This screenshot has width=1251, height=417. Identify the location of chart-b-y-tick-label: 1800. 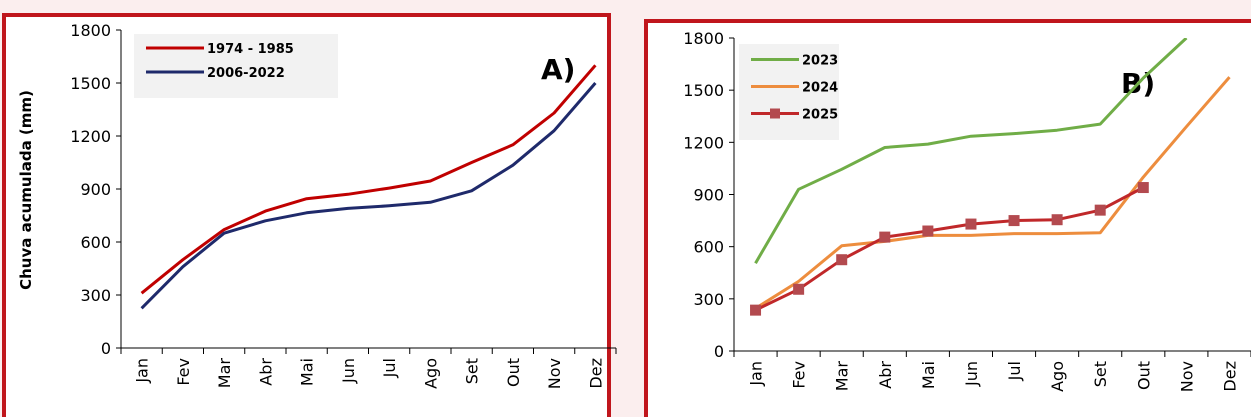
(703, 38).